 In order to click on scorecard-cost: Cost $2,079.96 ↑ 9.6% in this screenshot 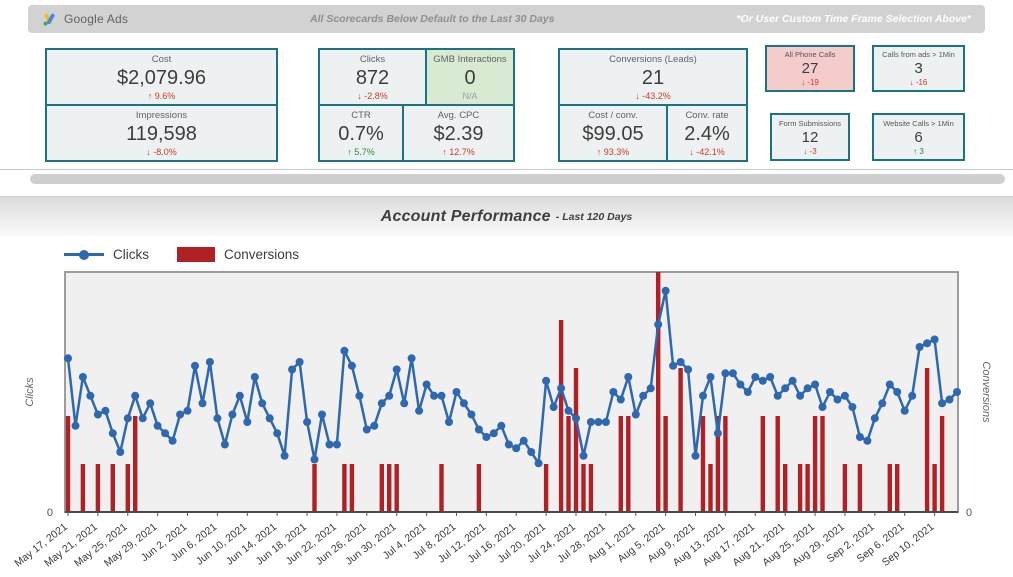, I will do `click(161, 77)`.